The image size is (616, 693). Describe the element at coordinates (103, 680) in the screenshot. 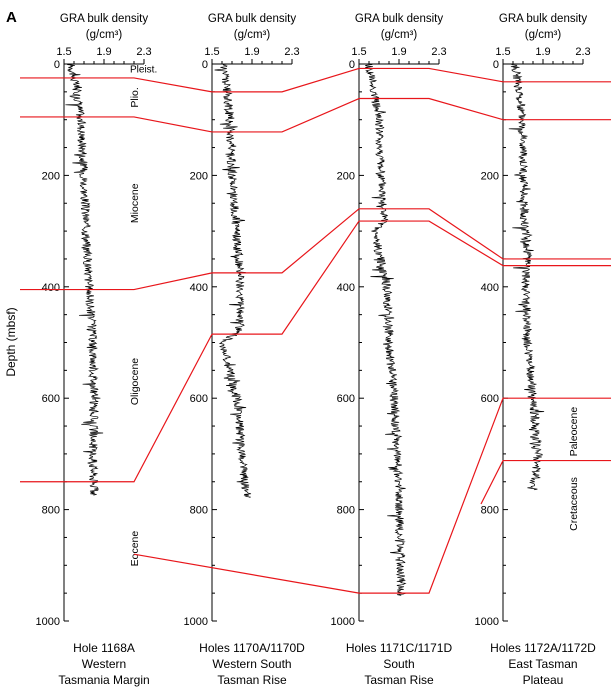

I see `hole-caption-line: Tasmania Margin` at that location.